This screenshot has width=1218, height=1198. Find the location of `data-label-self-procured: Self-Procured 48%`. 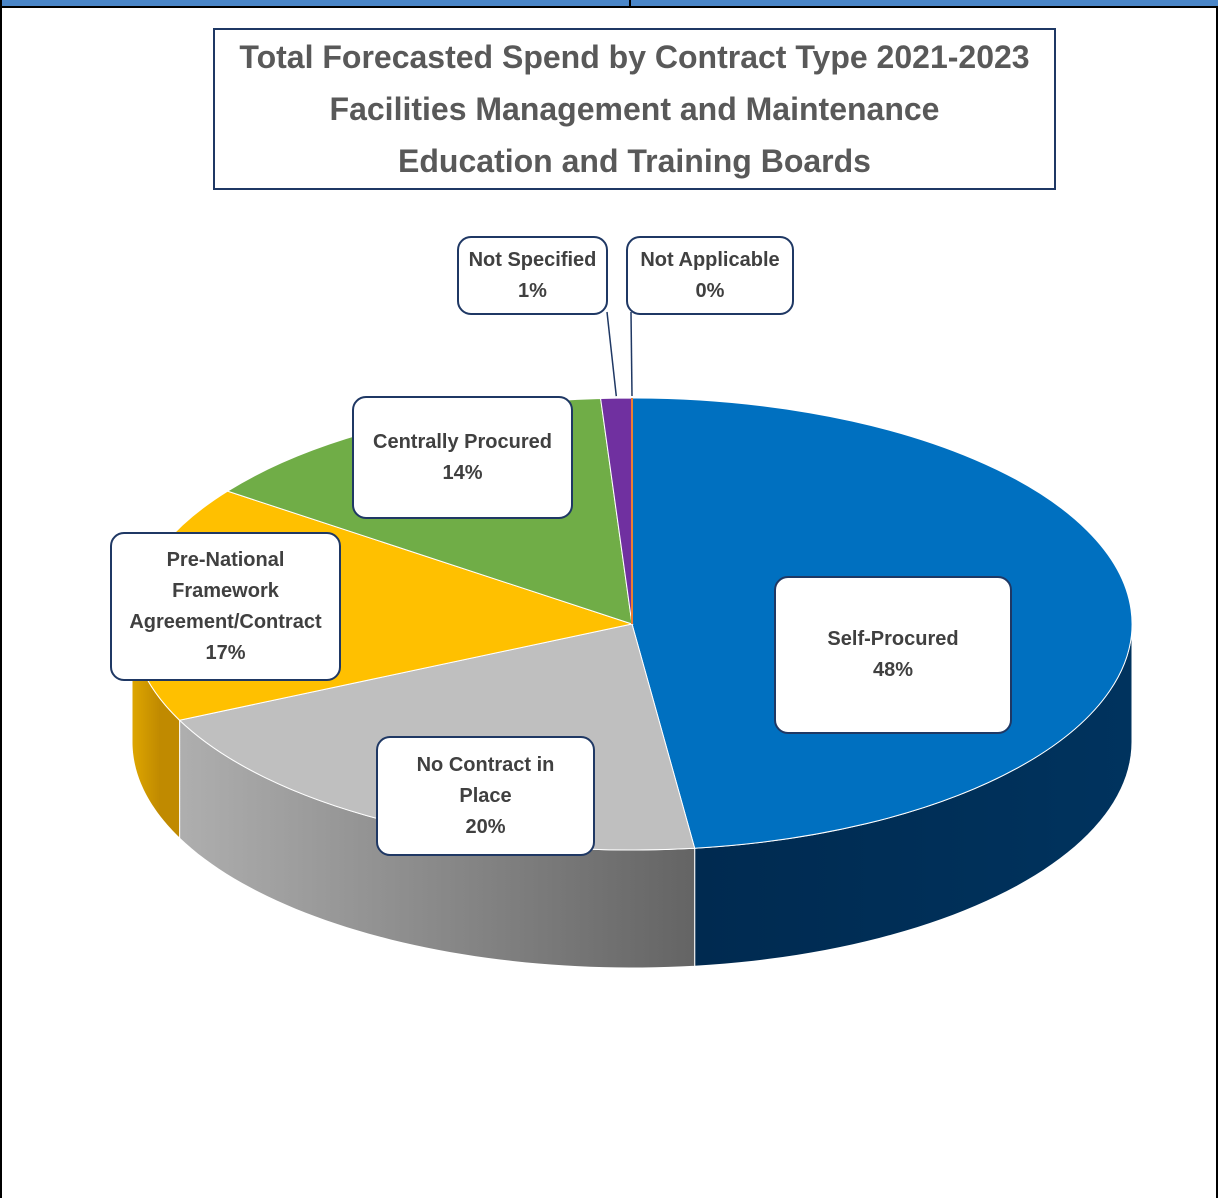

data-label-self-procured: Self-Procured 48% is located at coordinates (893, 655).